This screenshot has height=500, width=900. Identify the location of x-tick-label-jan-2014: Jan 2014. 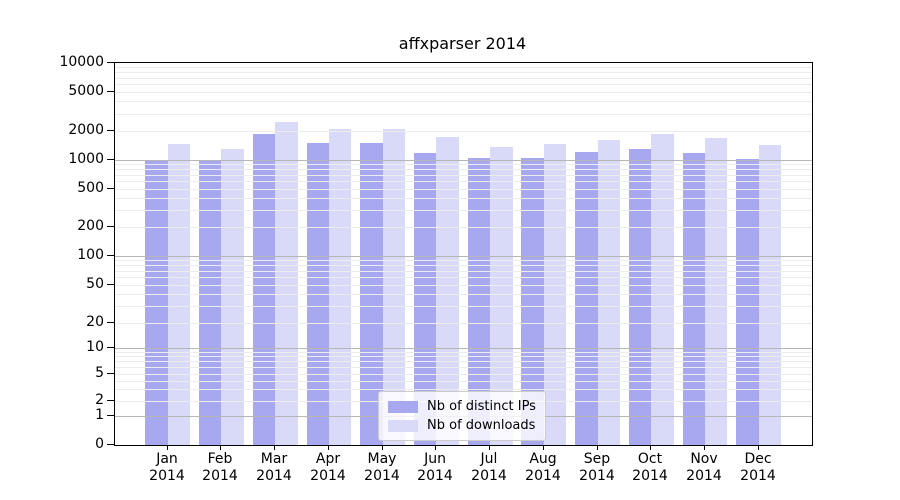
(167, 468).